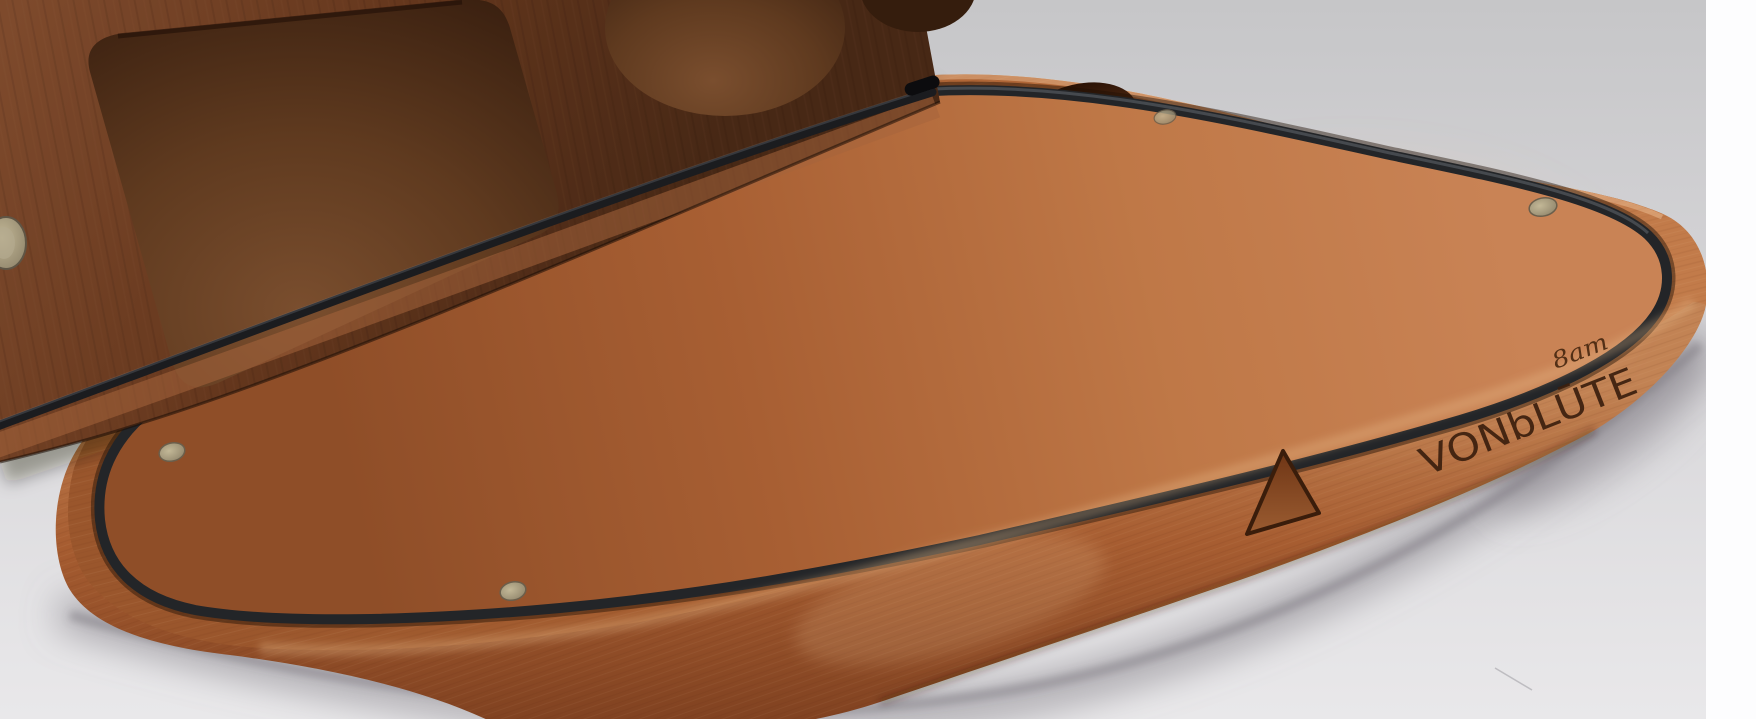 This screenshot has width=1756, height=719. I want to click on backdrop-scratch, so click(1513, 679).